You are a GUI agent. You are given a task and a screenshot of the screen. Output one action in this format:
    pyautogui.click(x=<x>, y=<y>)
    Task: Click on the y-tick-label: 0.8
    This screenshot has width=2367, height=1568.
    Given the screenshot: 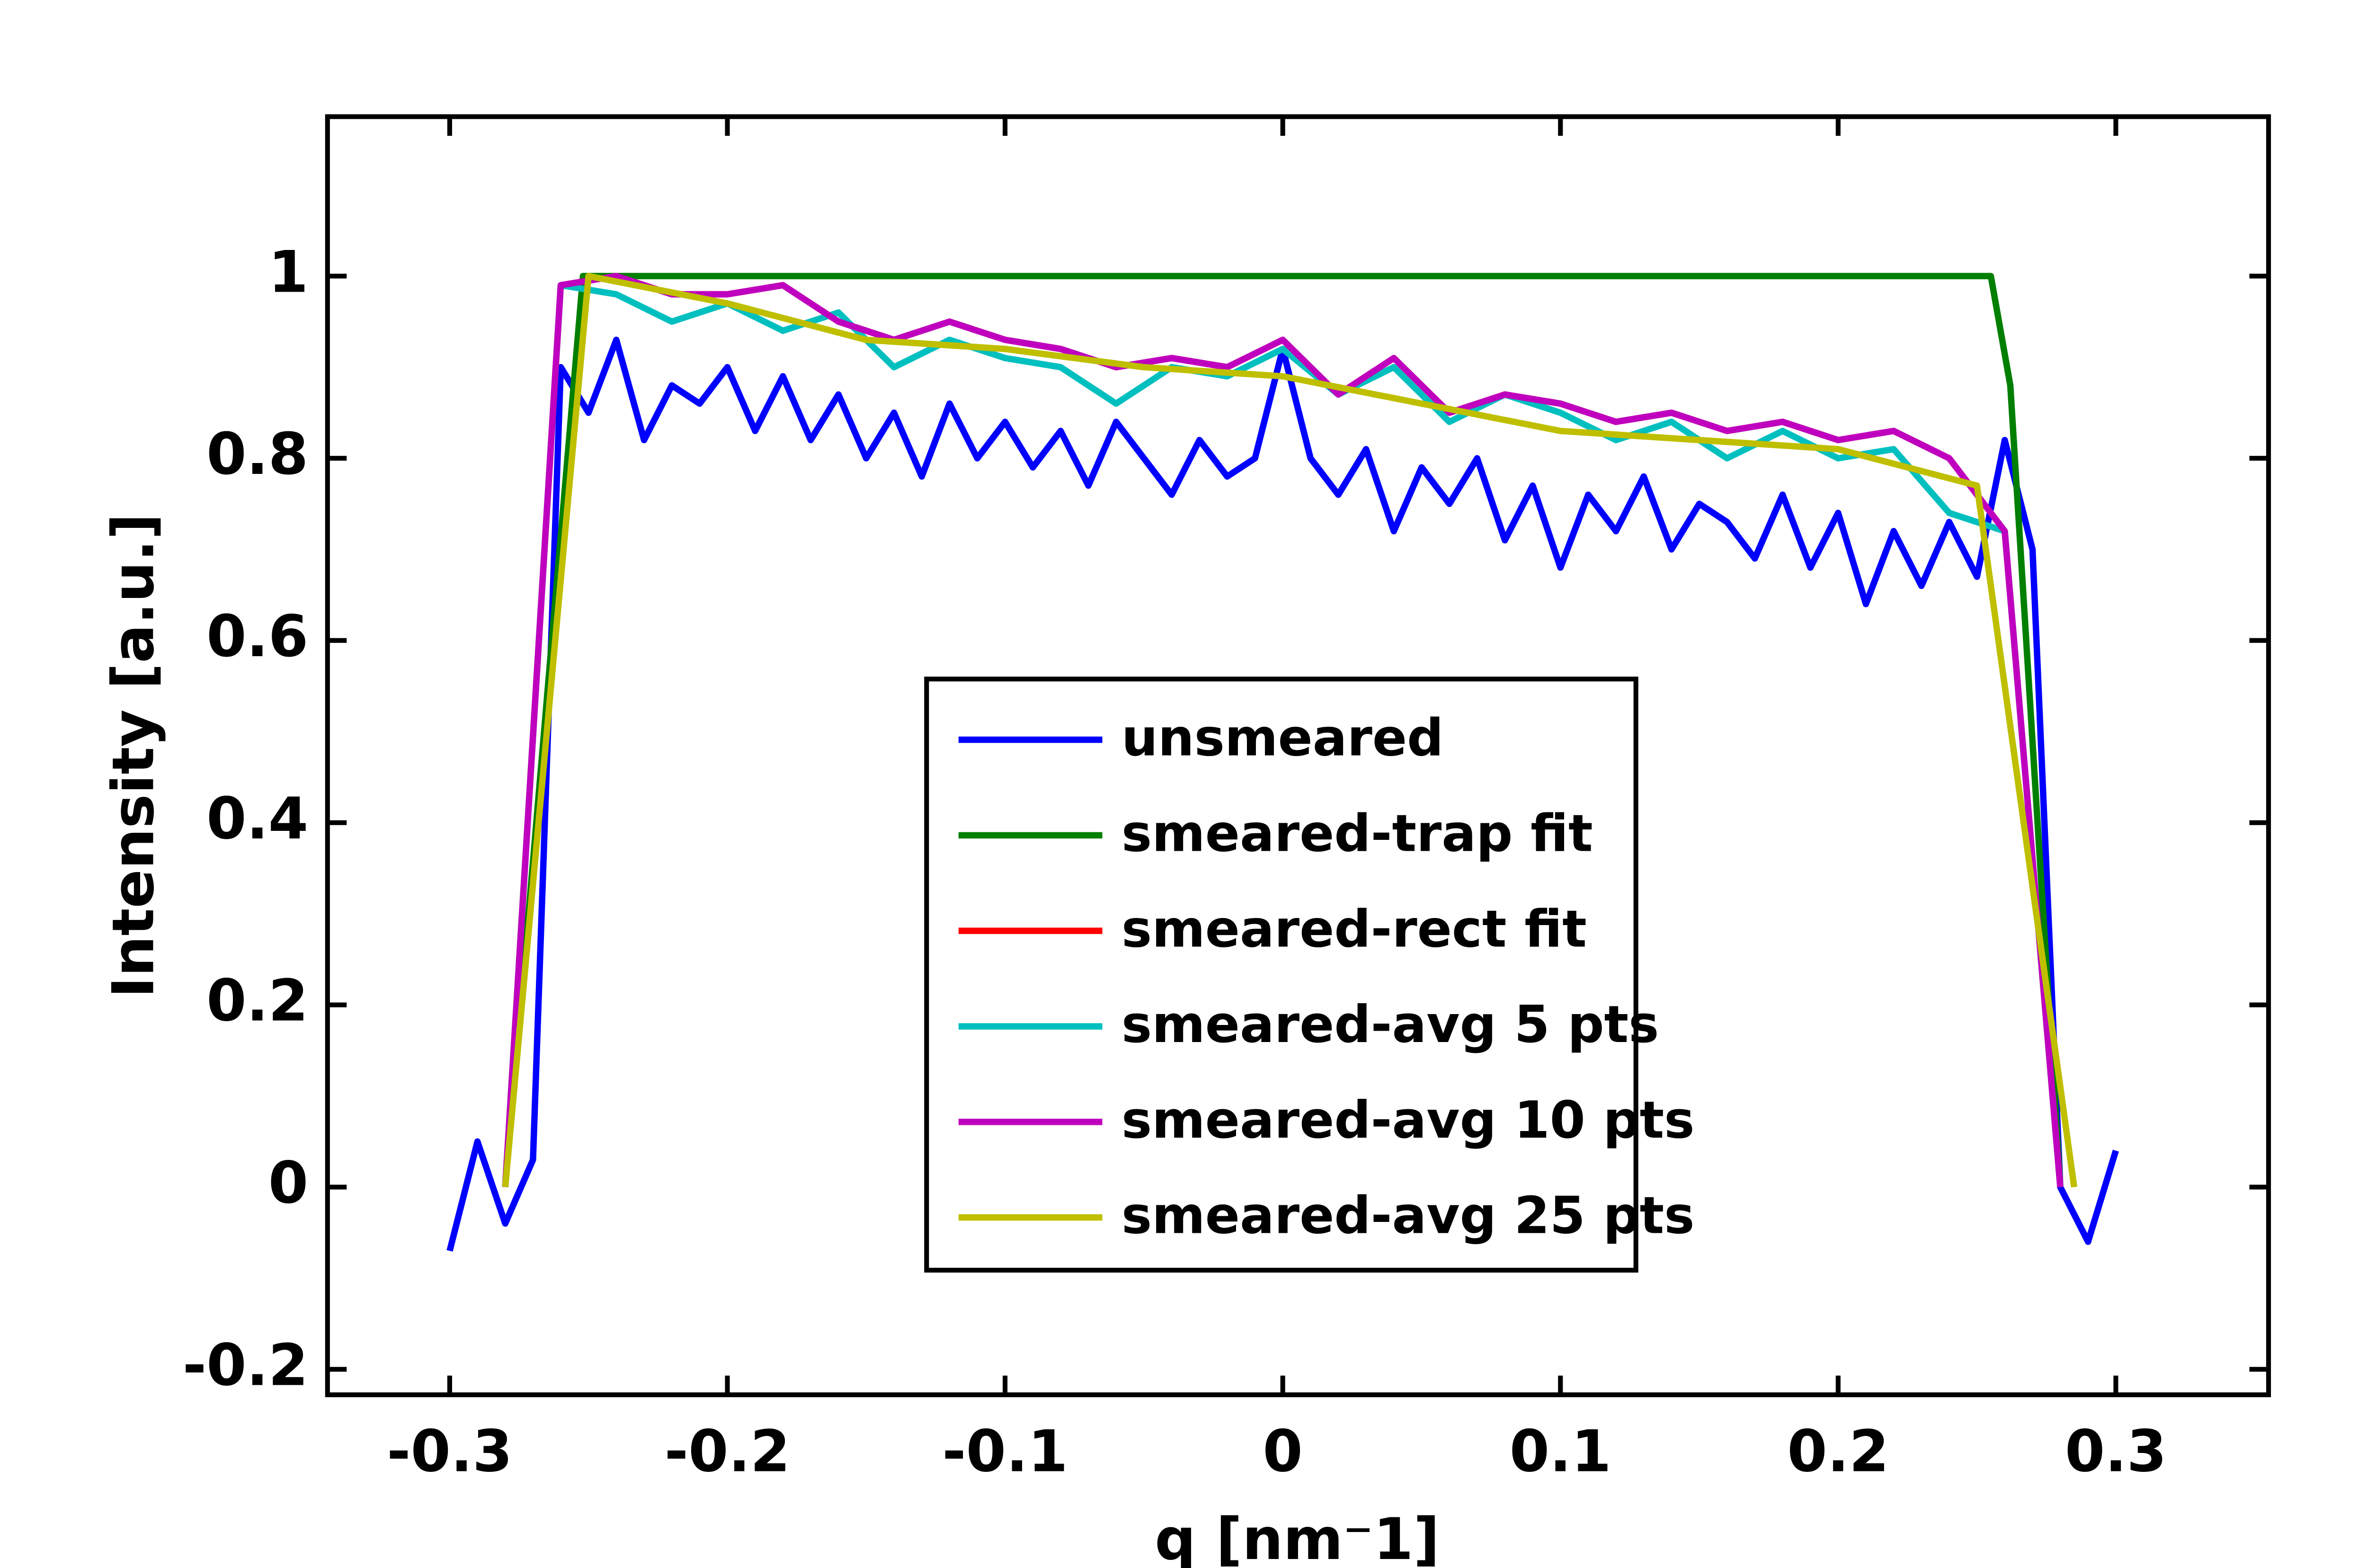 What is the action you would take?
    pyautogui.click(x=257, y=454)
    